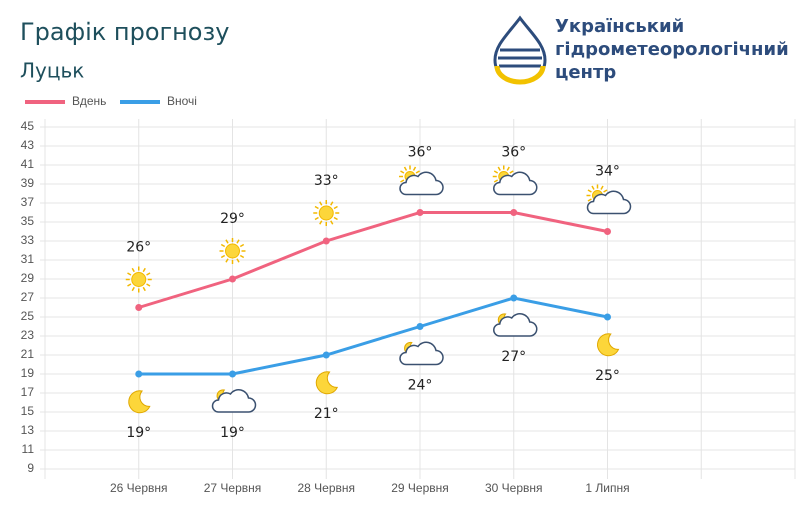 The image size is (800, 527). I want to click on data-label: 27°, so click(513, 357).